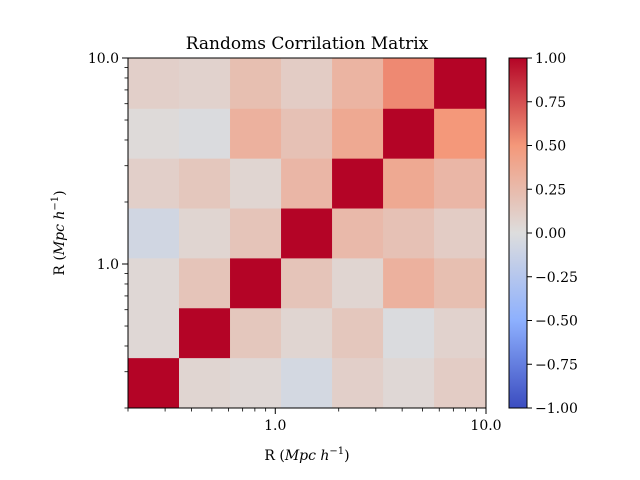 The image size is (640, 480). I want to click on colorbar: 1.00 0.75 0.50 0.25 0.00 −0.25 −0.50 −0.75 −1.00, so click(543, 234).